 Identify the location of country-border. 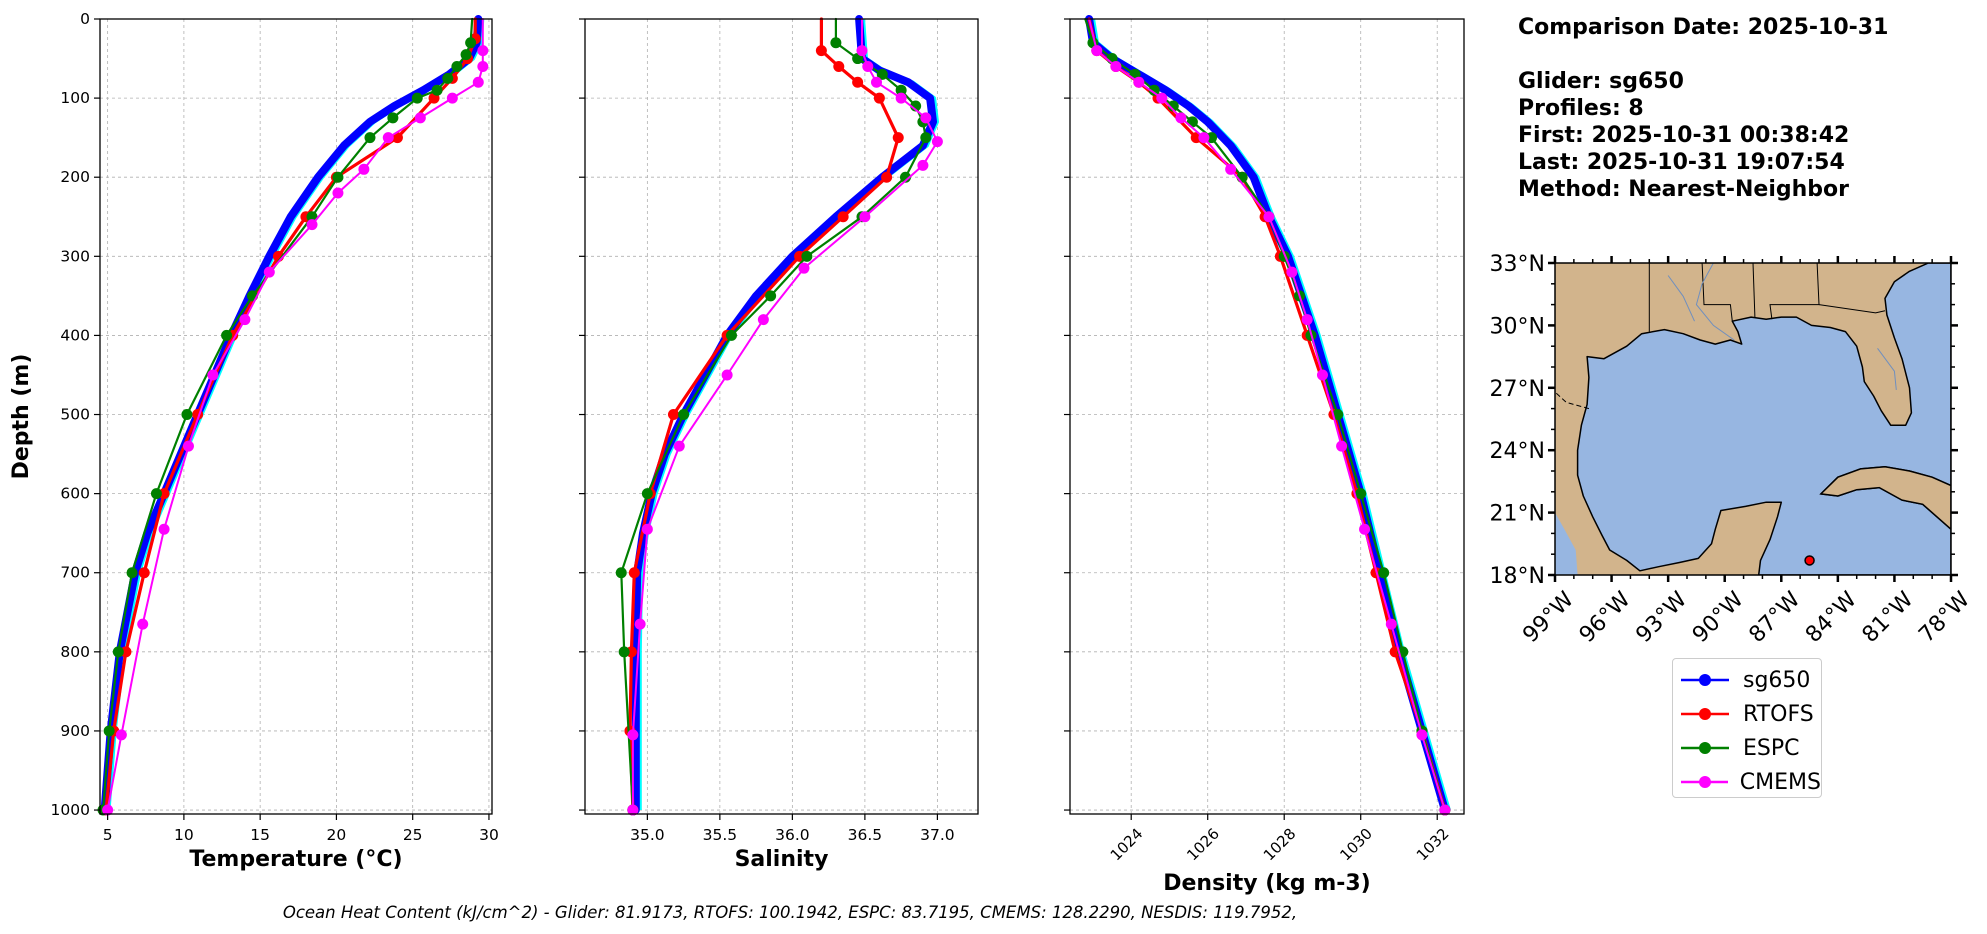
(1572, 400).